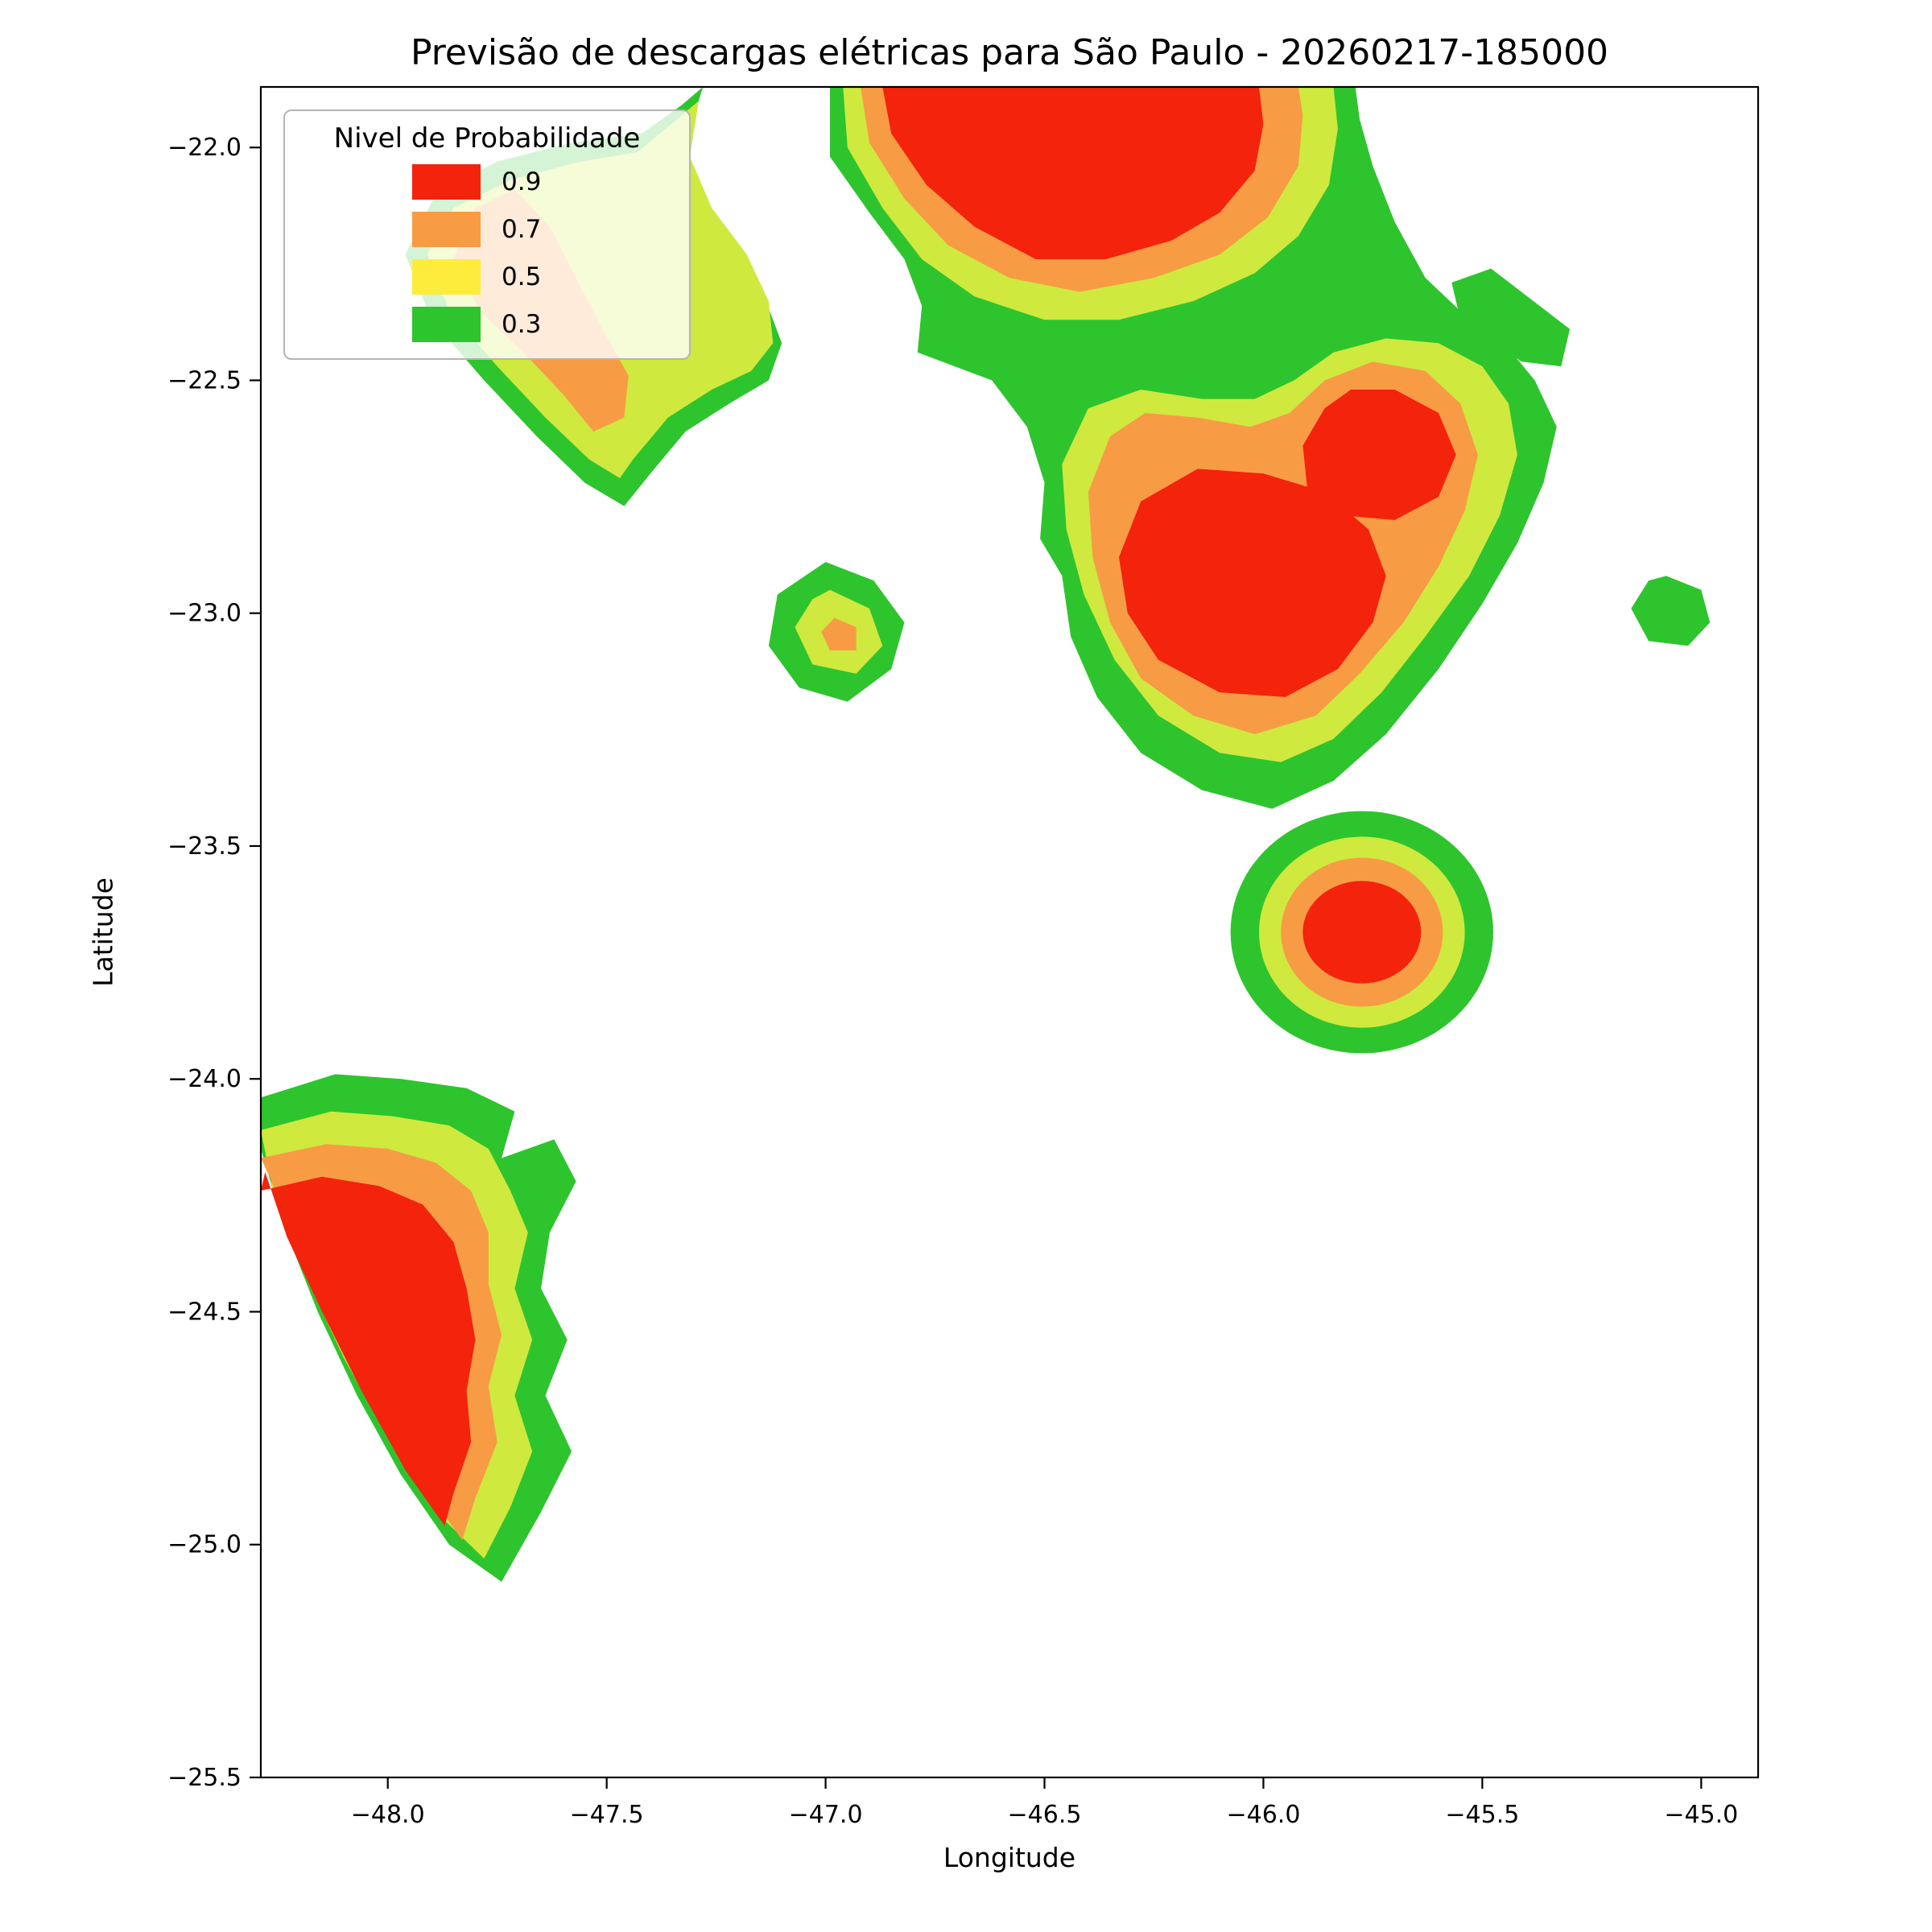 The width and height of the screenshot is (1932, 1932). I want to click on y-tick-label: −22.0, so click(204, 148).